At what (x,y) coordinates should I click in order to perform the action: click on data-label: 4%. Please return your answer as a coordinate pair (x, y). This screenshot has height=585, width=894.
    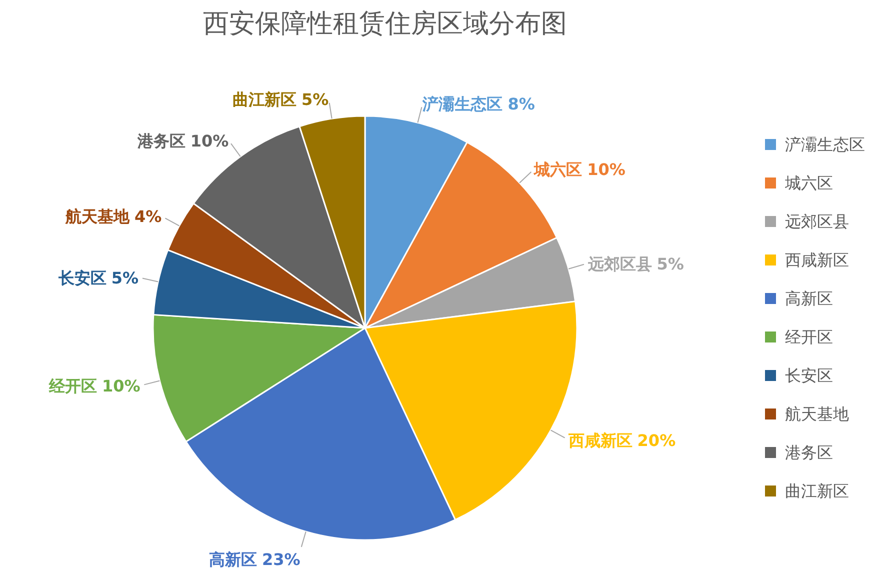
    Looking at the image, I should click on (148, 216).